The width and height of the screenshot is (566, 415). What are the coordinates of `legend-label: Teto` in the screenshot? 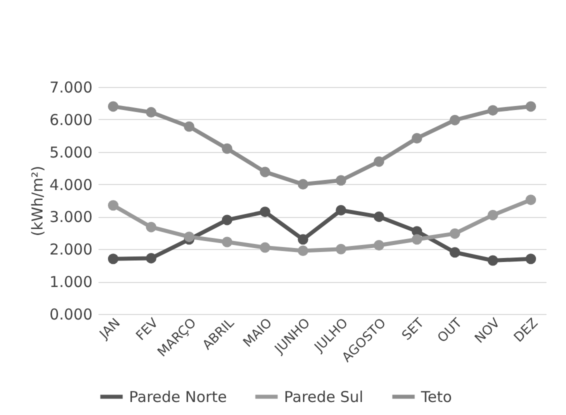 It's located at (436, 397).